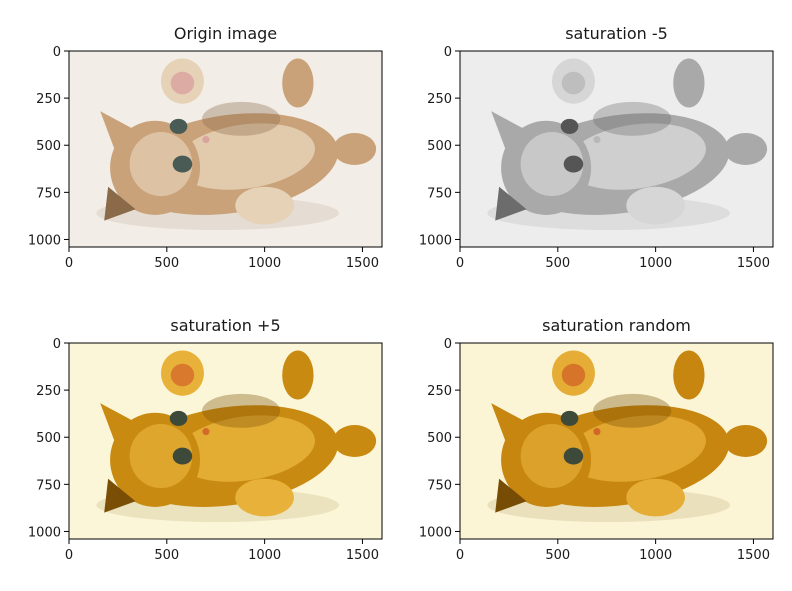 The image size is (792, 591). What do you see at coordinates (225, 325) in the screenshot?
I see `subplot-title: saturation +5` at bounding box center [225, 325].